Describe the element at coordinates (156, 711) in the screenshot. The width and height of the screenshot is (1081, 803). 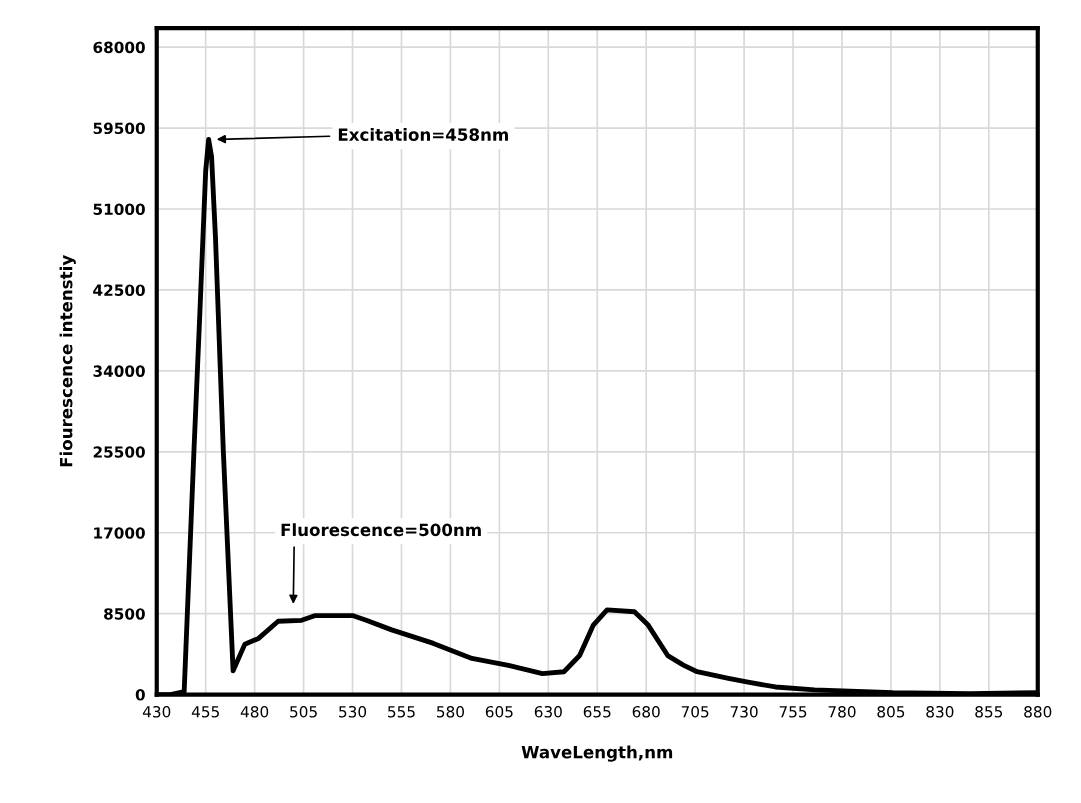
I see `x-tick-label: 430` at that location.